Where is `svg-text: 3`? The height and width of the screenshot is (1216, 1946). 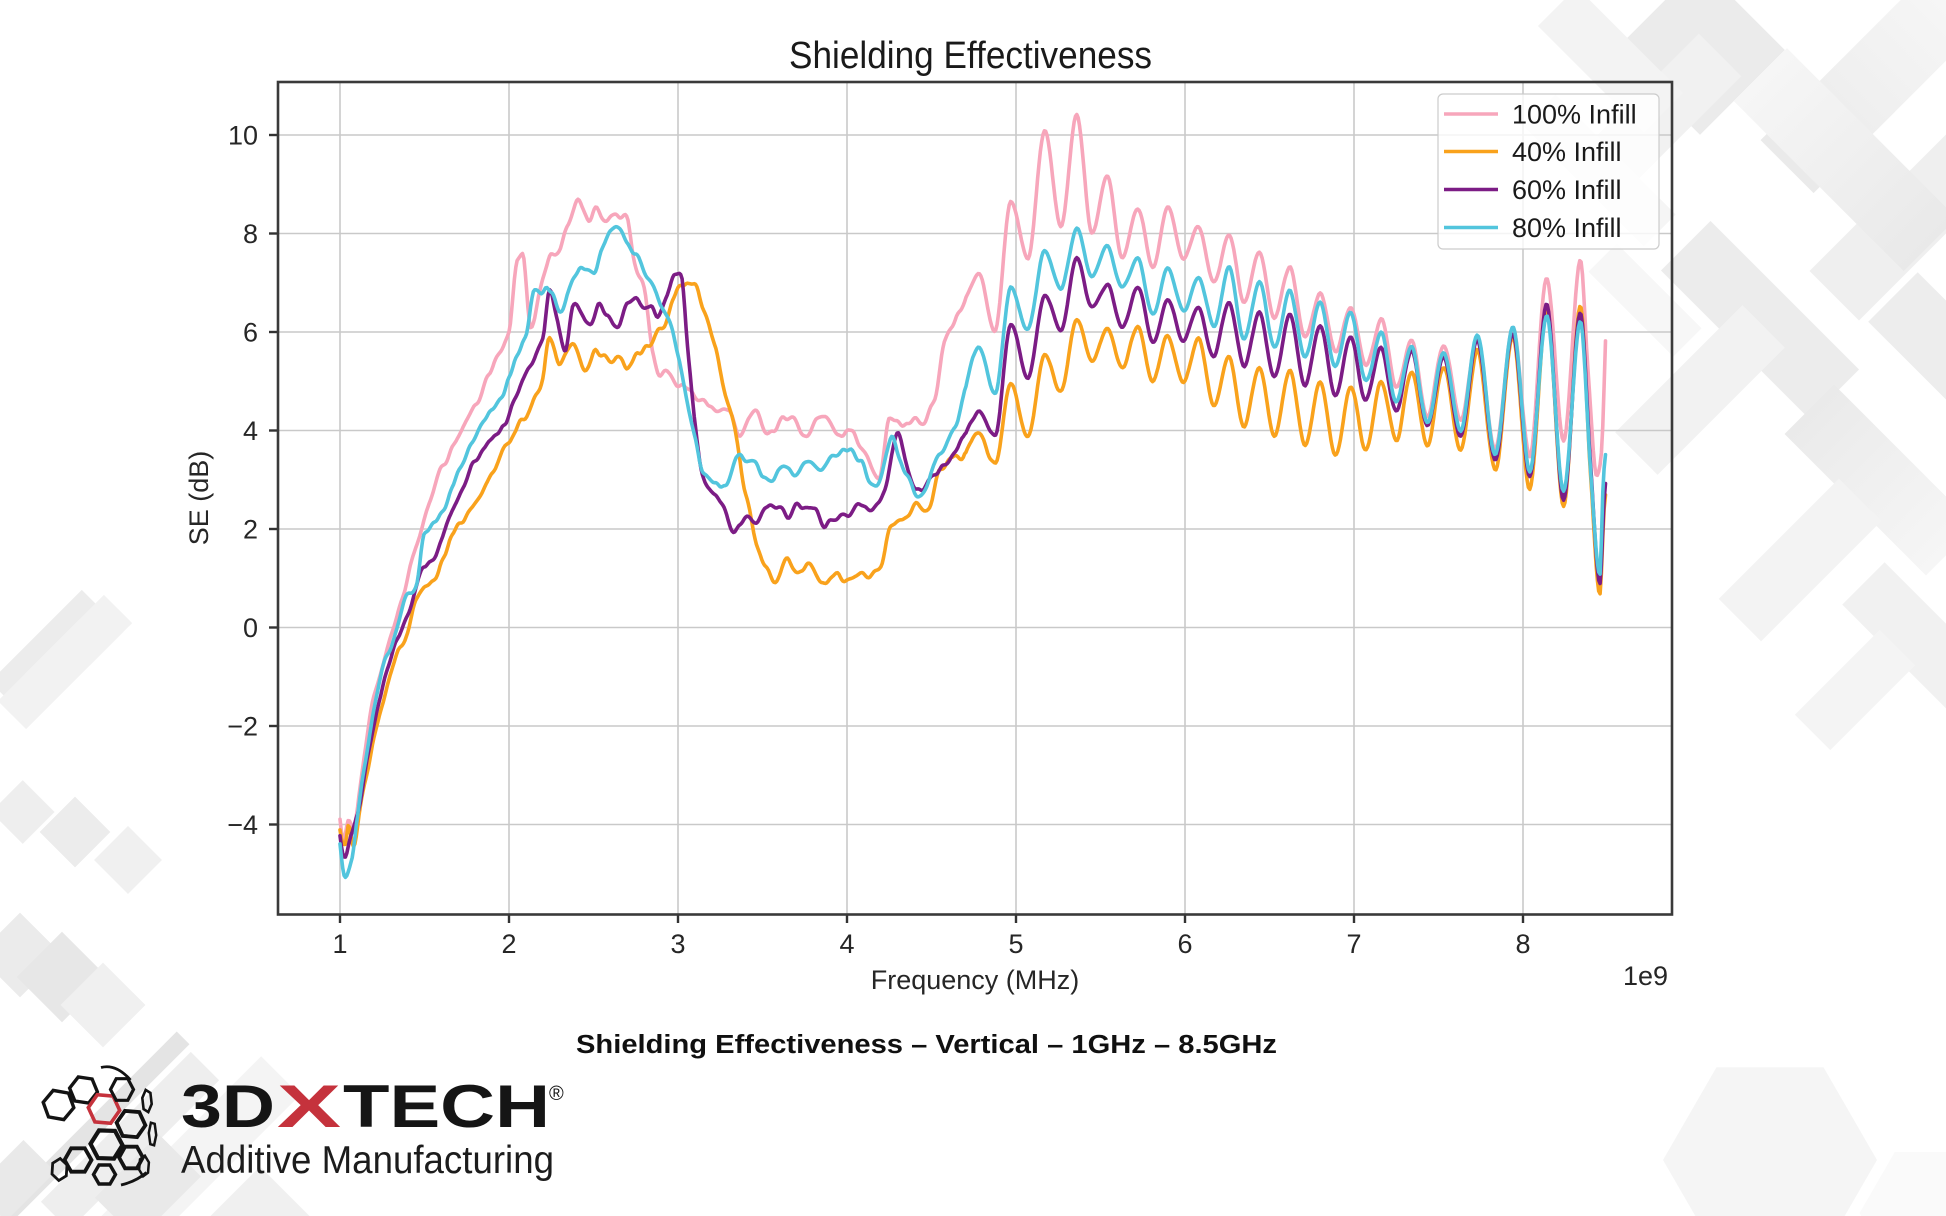 svg-text: 3 is located at coordinates (677, 944).